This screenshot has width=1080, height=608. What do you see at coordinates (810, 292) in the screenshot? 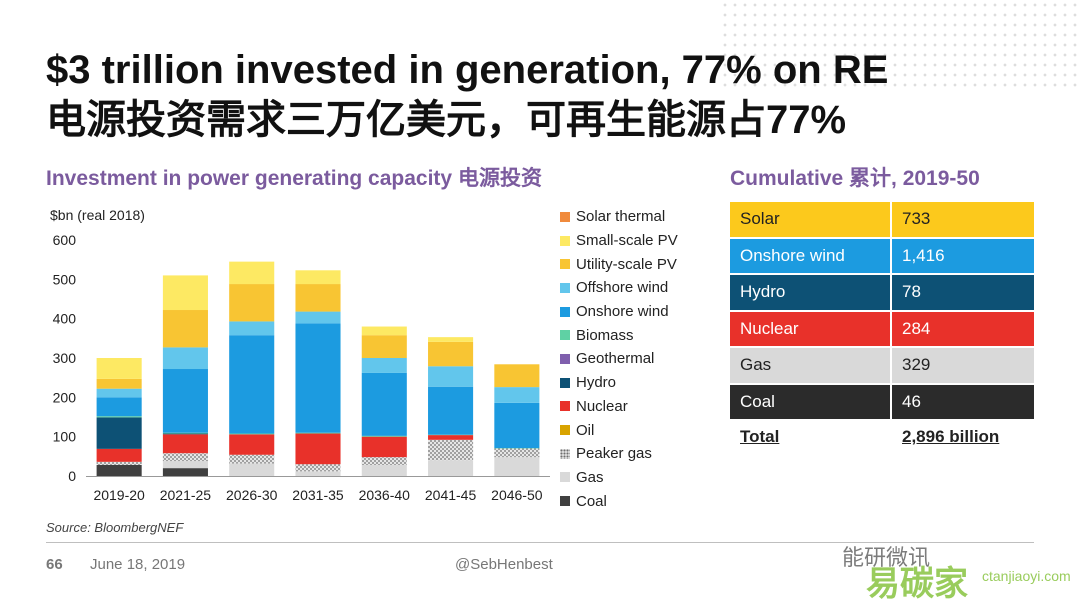
I see `cumulative-row-label: Hydro` at bounding box center [810, 292].